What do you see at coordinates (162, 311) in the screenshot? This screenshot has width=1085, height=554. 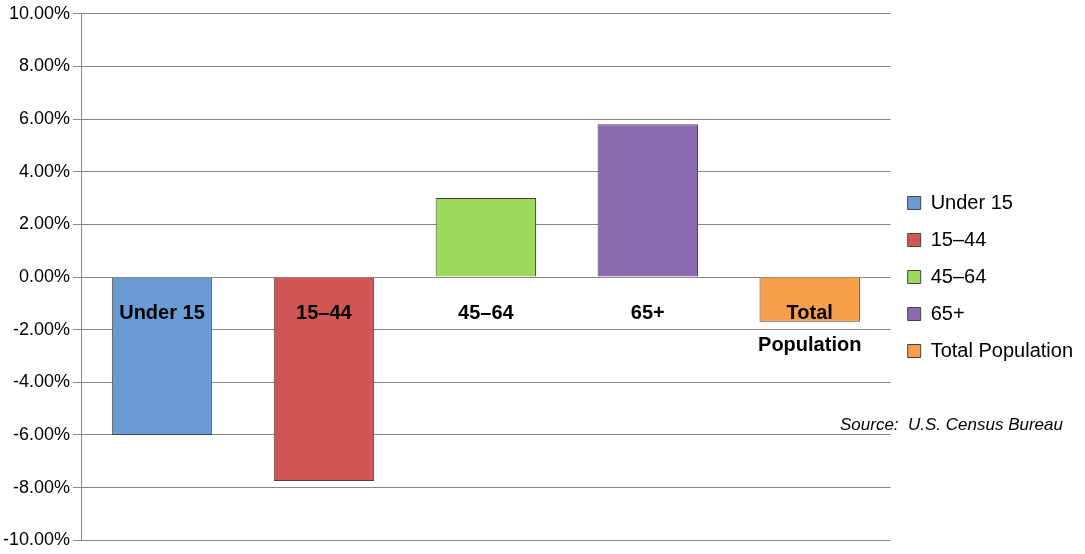 I see `x-tick-label: Under 15` at bounding box center [162, 311].